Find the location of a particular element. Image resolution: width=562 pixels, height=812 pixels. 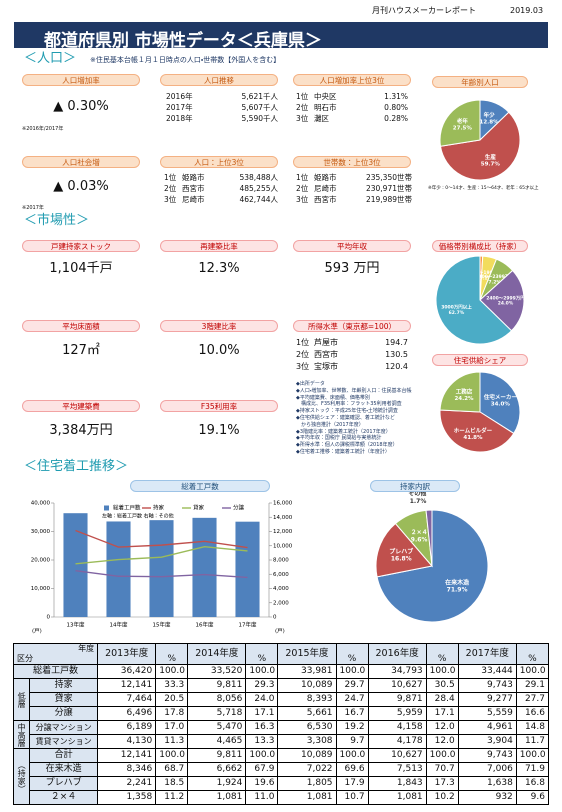

year-header: 2015年度 is located at coordinates (307, 654).